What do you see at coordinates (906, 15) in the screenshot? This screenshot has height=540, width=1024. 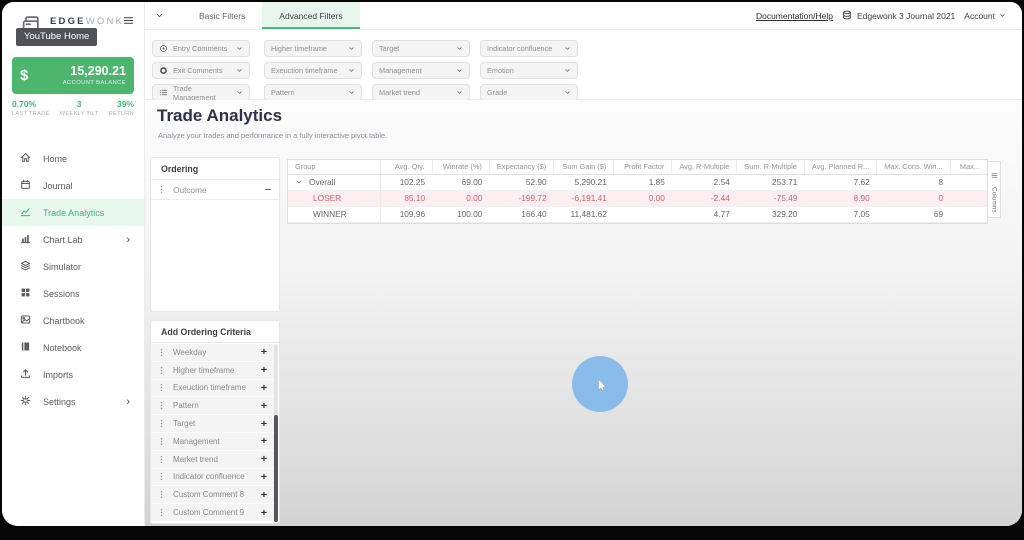 I see `journal-name: Edgewonk 3 Journal 2021` at bounding box center [906, 15].